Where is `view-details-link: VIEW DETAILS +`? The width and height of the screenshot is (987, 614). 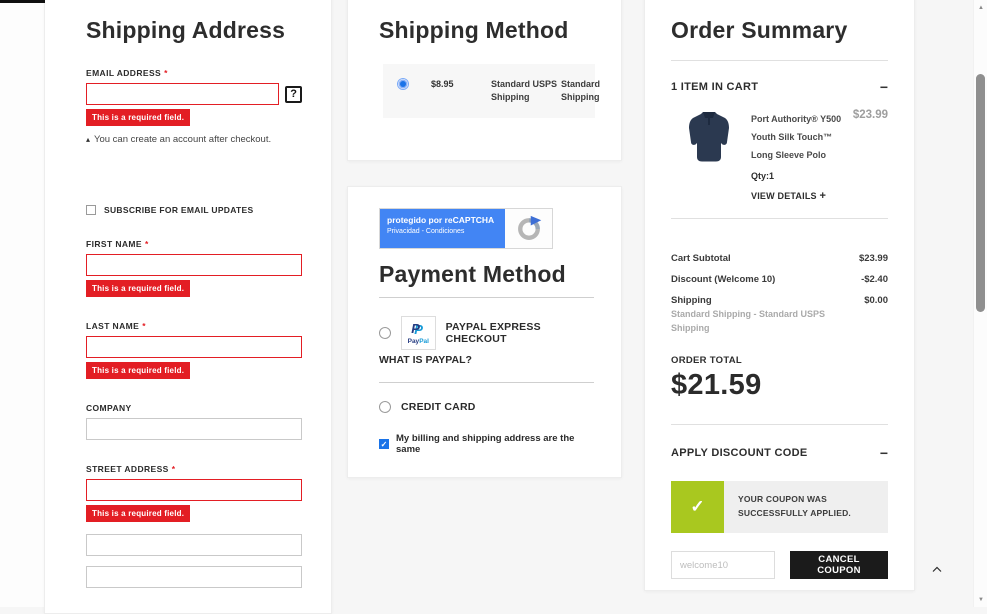 view-details-link: VIEW DETAILS + is located at coordinates (789, 196).